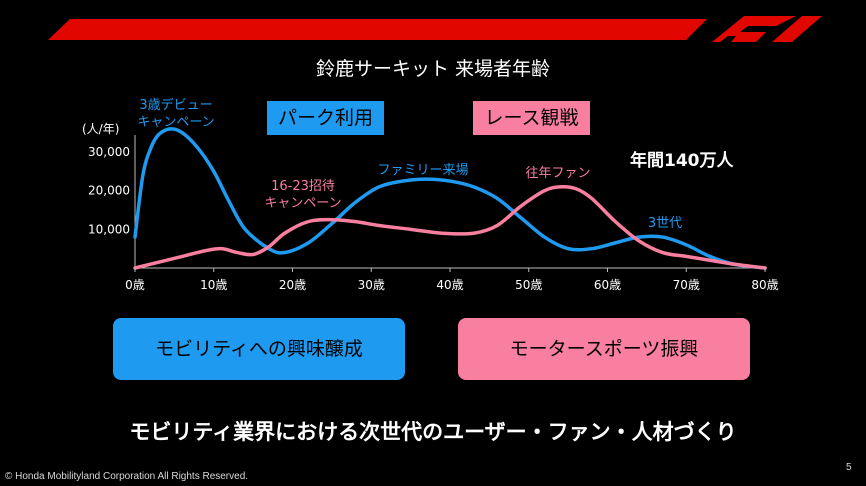 The width and height of the screenshot is (866, 486). What do you see at coordinates (109, 152) in the screenshot?
I see `y-tick-label: 30,000` at bounding box center [109, 152].